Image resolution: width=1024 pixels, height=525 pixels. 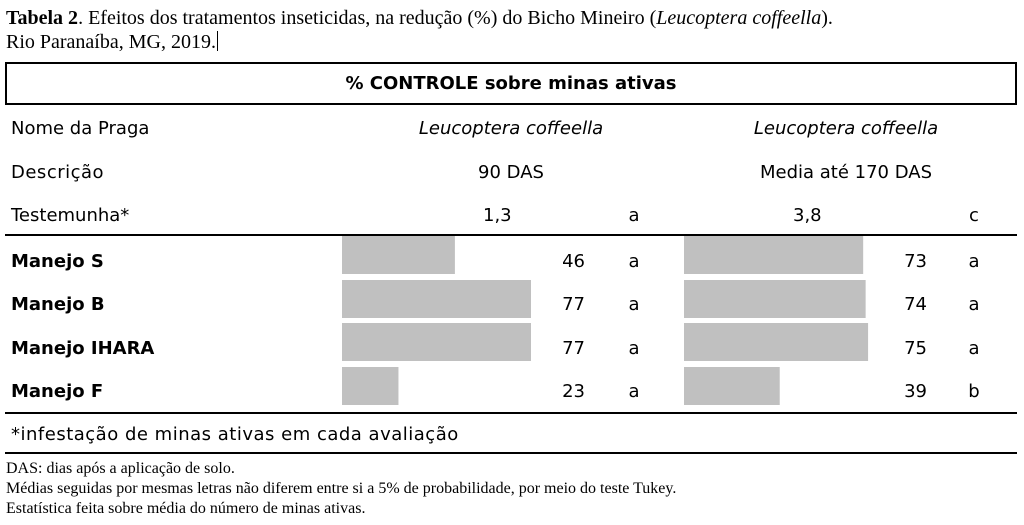 What do you see at coordinates (511, 42) in the screenshot?
I see `caption-line-2: Rio Paranaíba, MG, 2019.` at bounding box center [511, 42].